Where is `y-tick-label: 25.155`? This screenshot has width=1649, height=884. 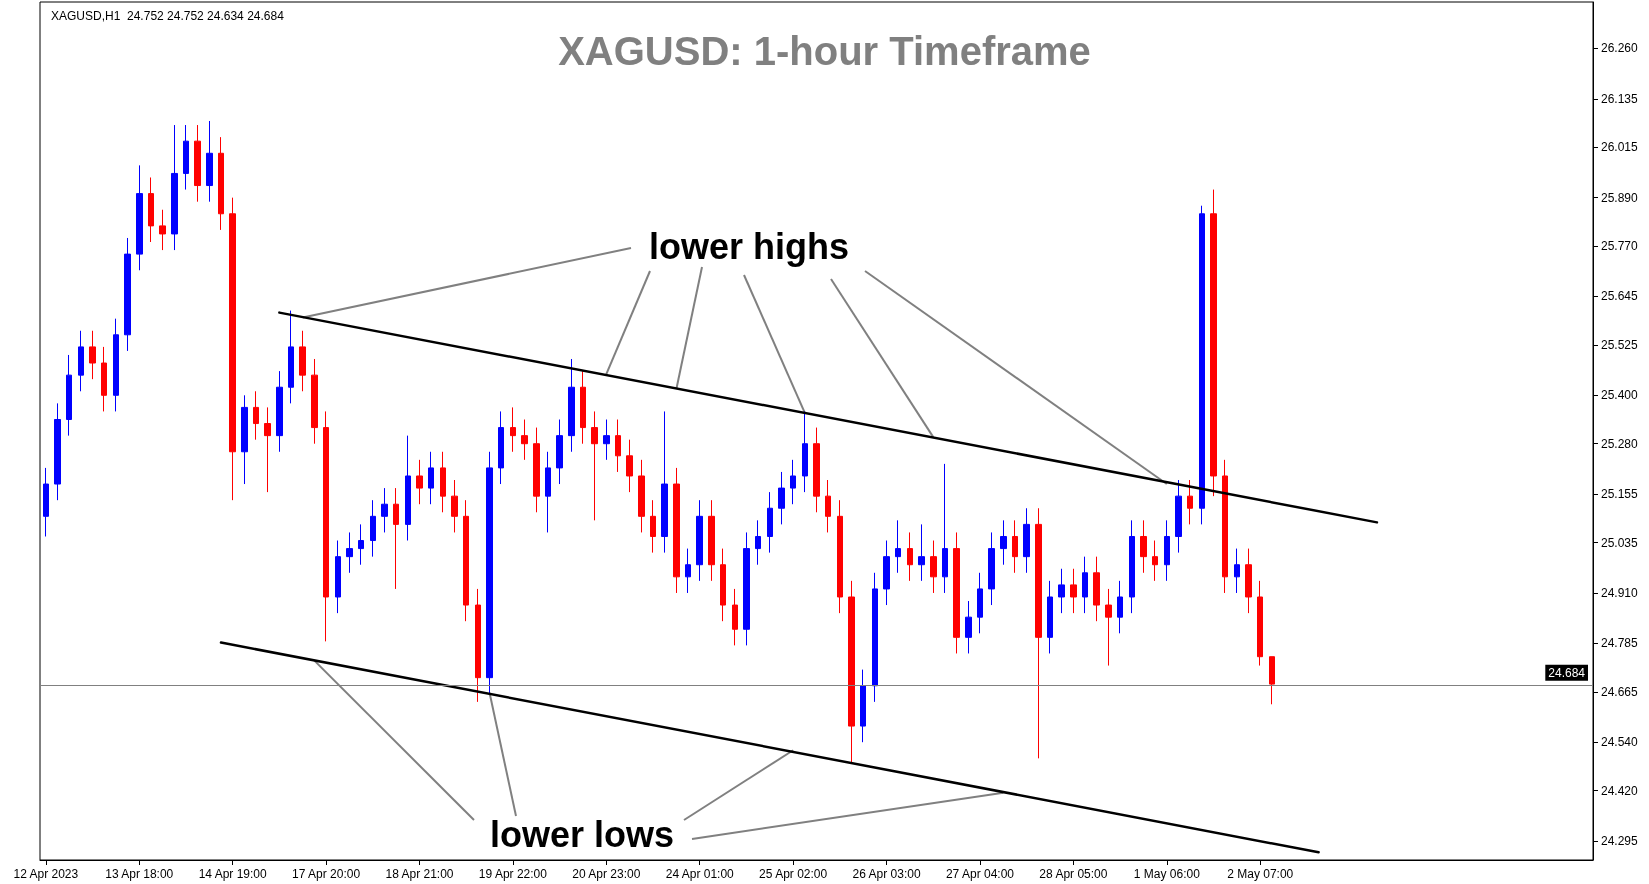
y-tick-label: 25.155 is located at coordinates (1620, 494).